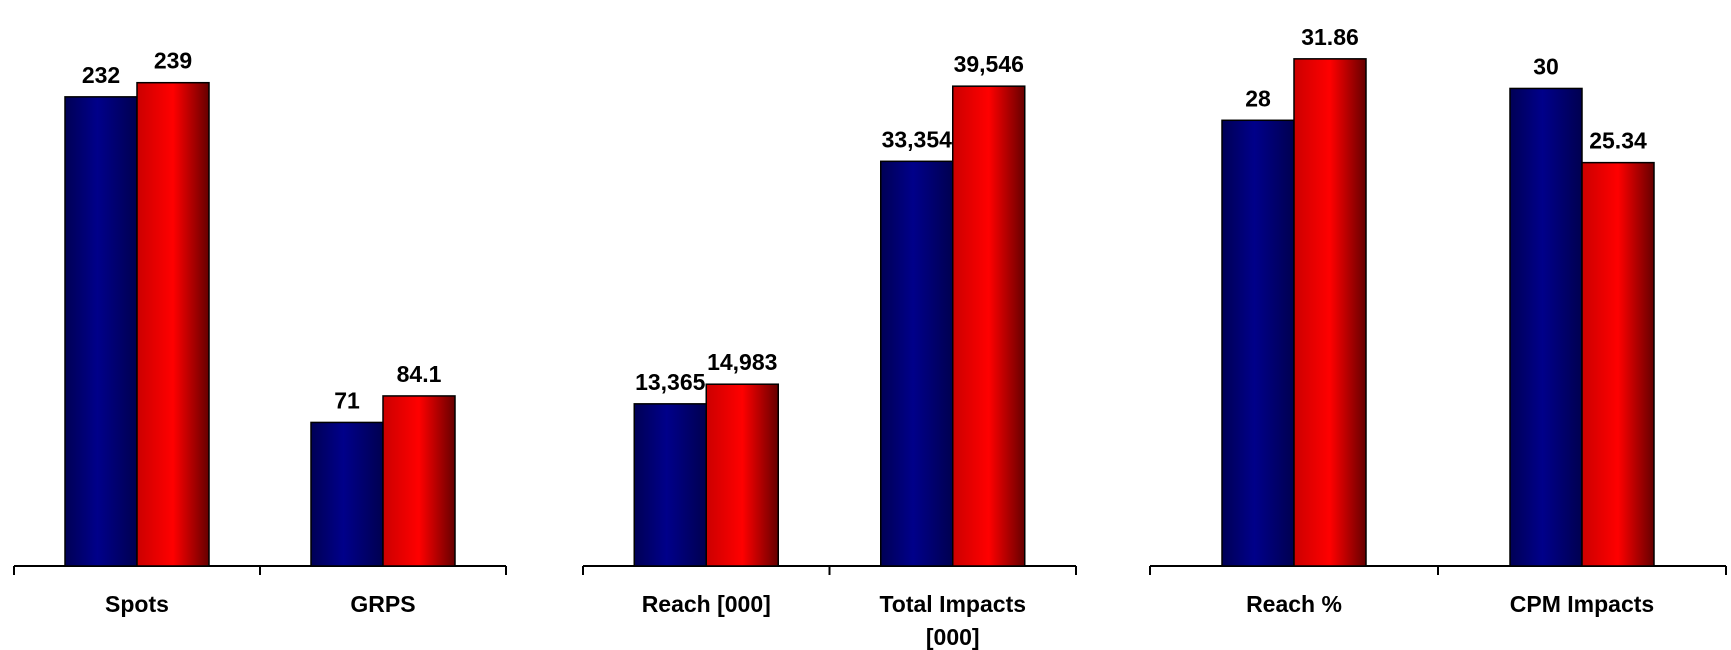 The image size is (1731, 650). Describe the element at coordinates (1258, 98) in the screenshot. I see `data-label: 28` at that location.